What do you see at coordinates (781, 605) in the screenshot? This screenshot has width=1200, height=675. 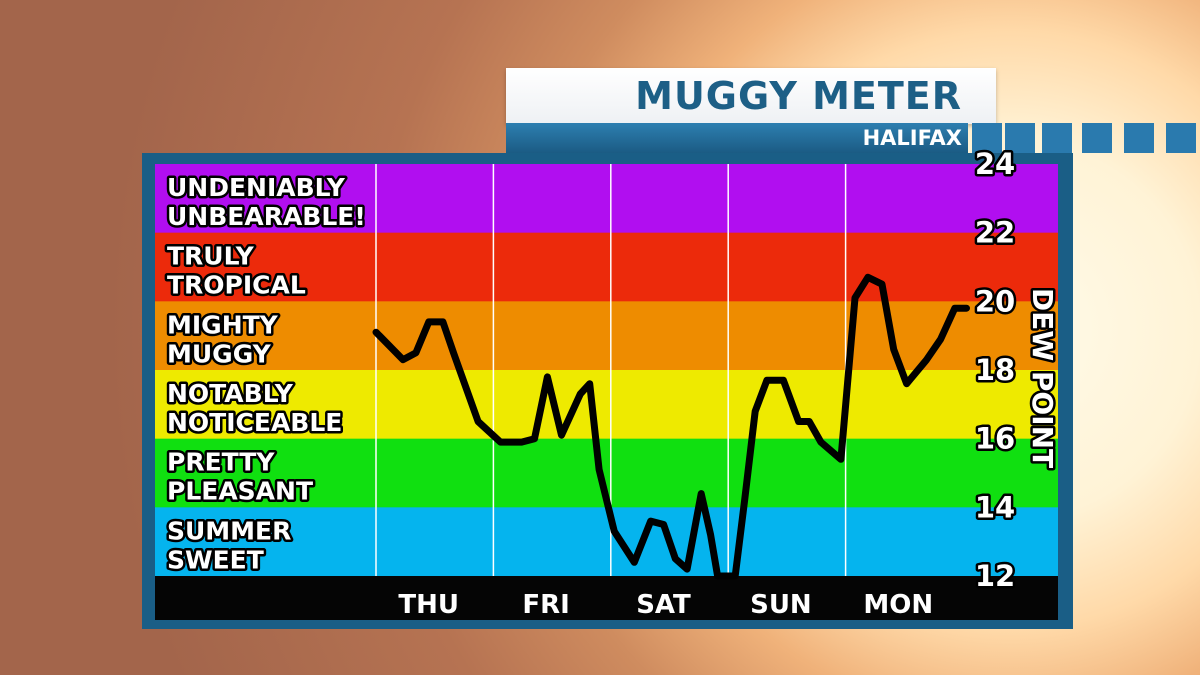 I see `day-label: SUN` at bounding box center [781, 605].